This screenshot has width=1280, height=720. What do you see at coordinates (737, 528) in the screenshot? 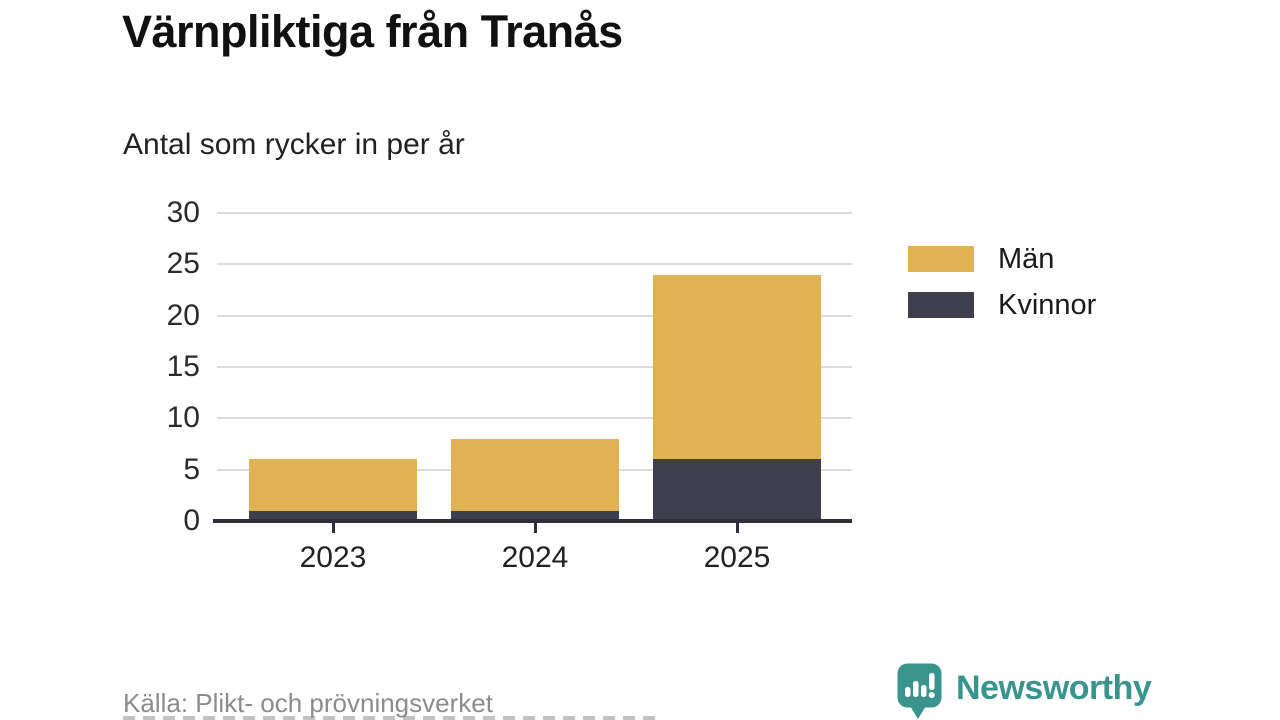
I see `x-tick-2025` at bounding box center [737, 528].